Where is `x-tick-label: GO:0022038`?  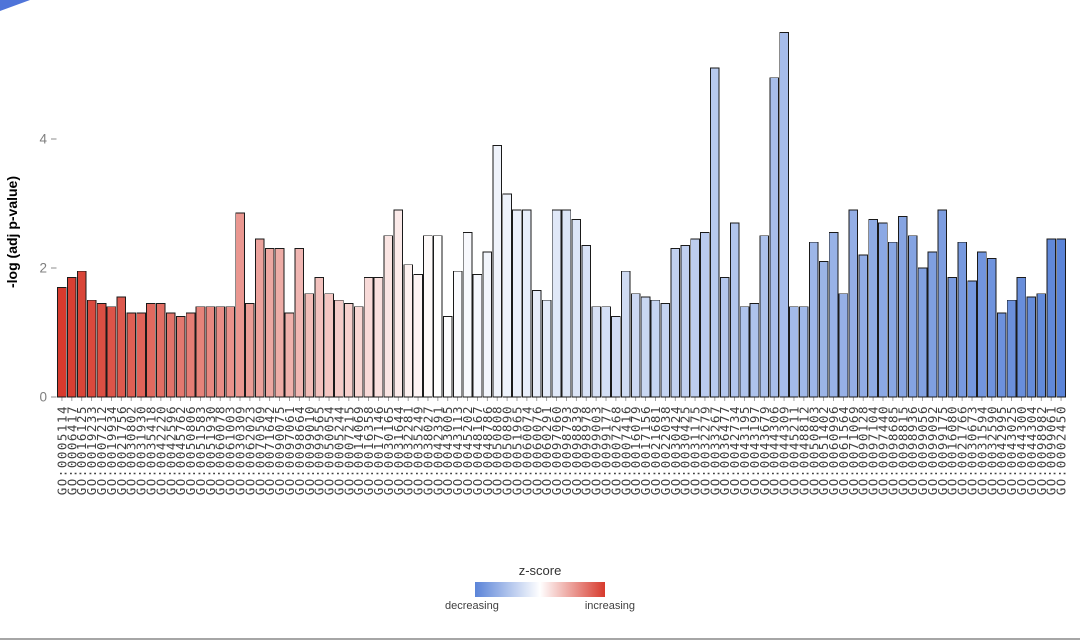
x-tick-label: GO:0022038 is located at coordinates (665, 450).